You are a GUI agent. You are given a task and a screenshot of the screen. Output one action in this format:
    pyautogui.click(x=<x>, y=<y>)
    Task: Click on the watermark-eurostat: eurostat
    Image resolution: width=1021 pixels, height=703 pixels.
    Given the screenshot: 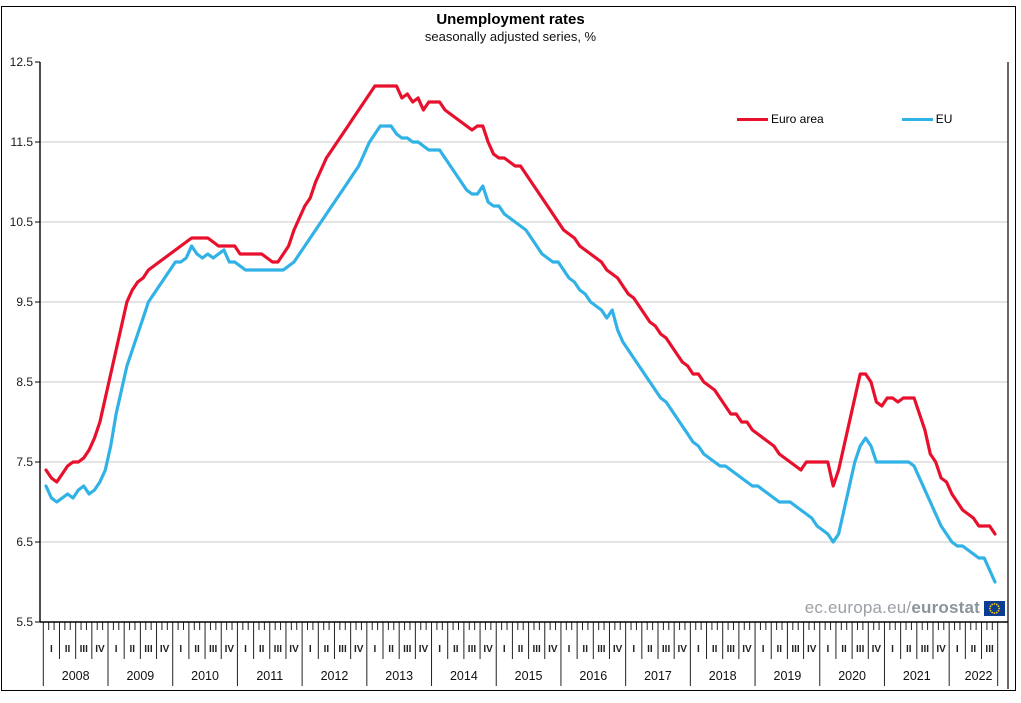 What is the action you would take?
    pyautogui.click(x=945, y=607)
    